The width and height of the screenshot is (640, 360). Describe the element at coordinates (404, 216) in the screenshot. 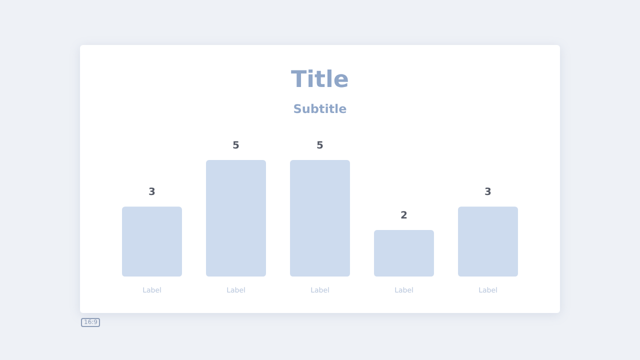

I see `data-label: 2` at that location.